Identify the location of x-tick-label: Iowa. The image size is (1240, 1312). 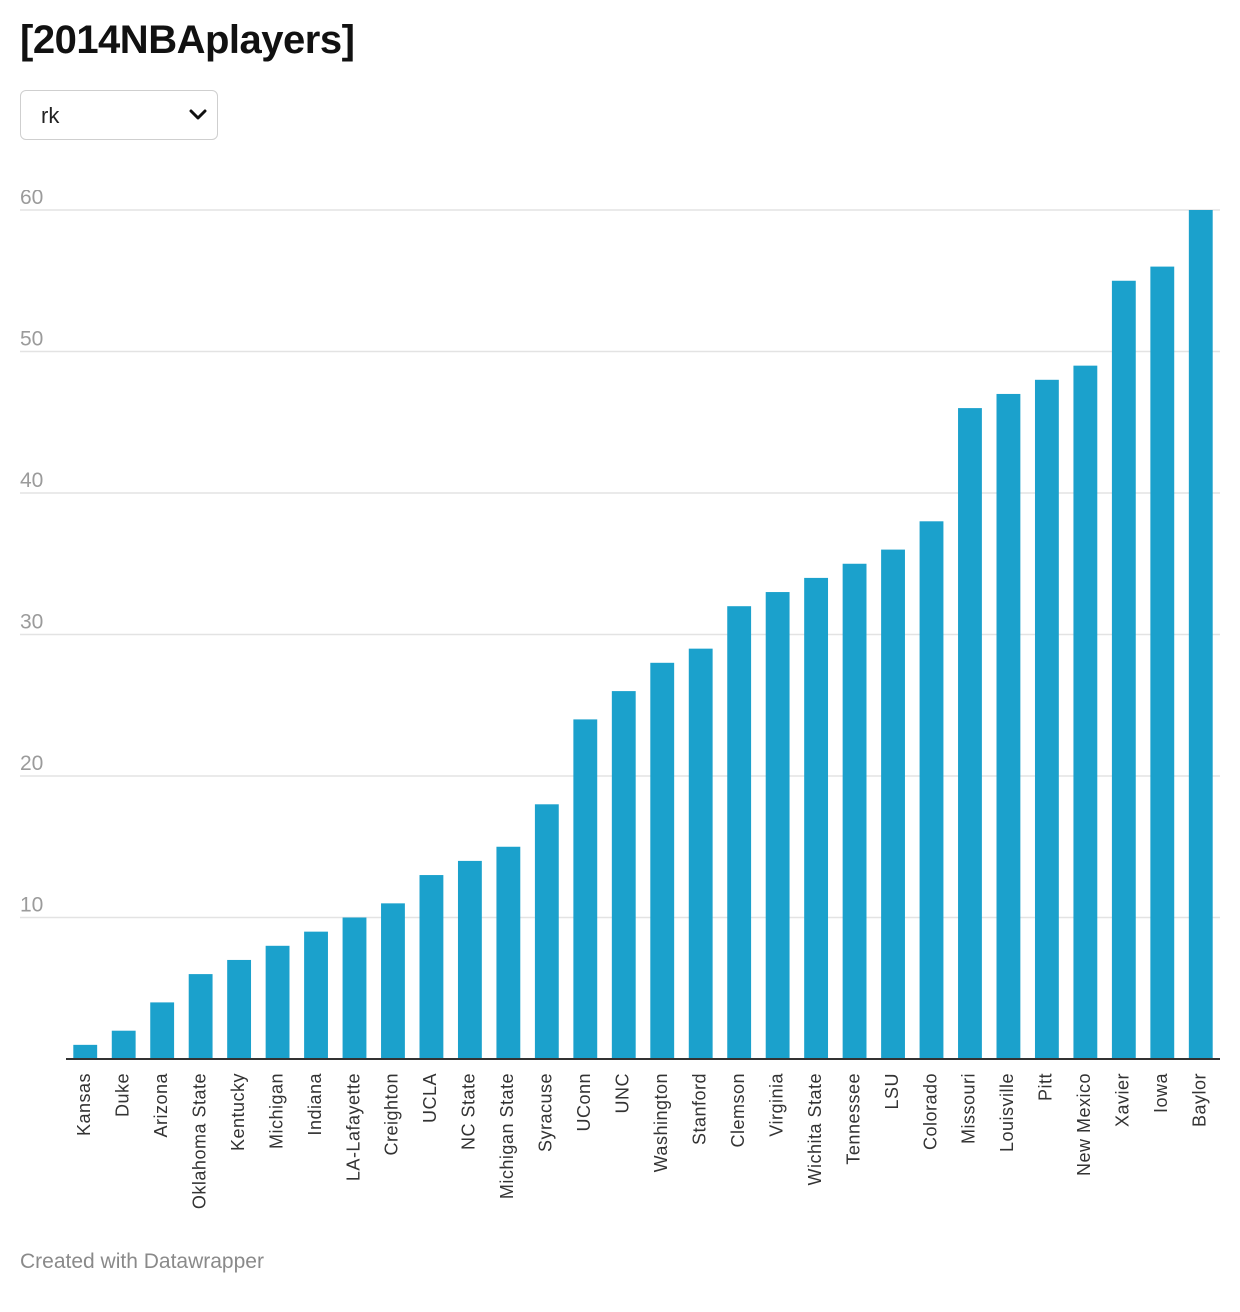
(1161, 1093).